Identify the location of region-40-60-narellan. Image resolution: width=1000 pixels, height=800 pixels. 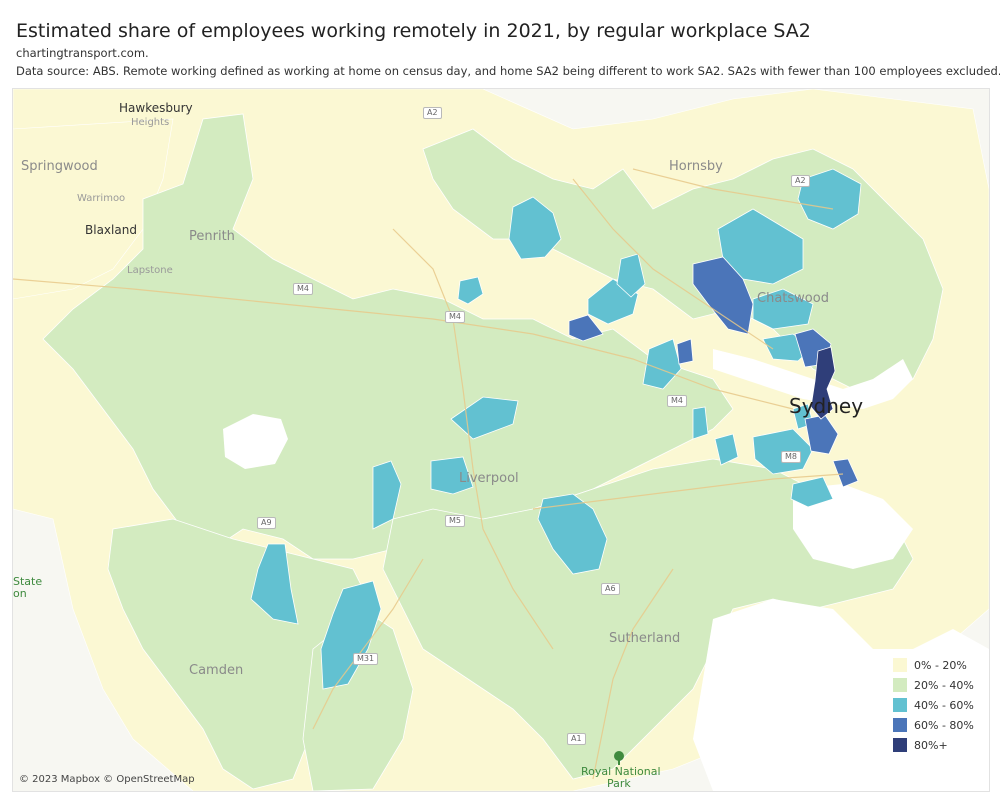
(274, 584).